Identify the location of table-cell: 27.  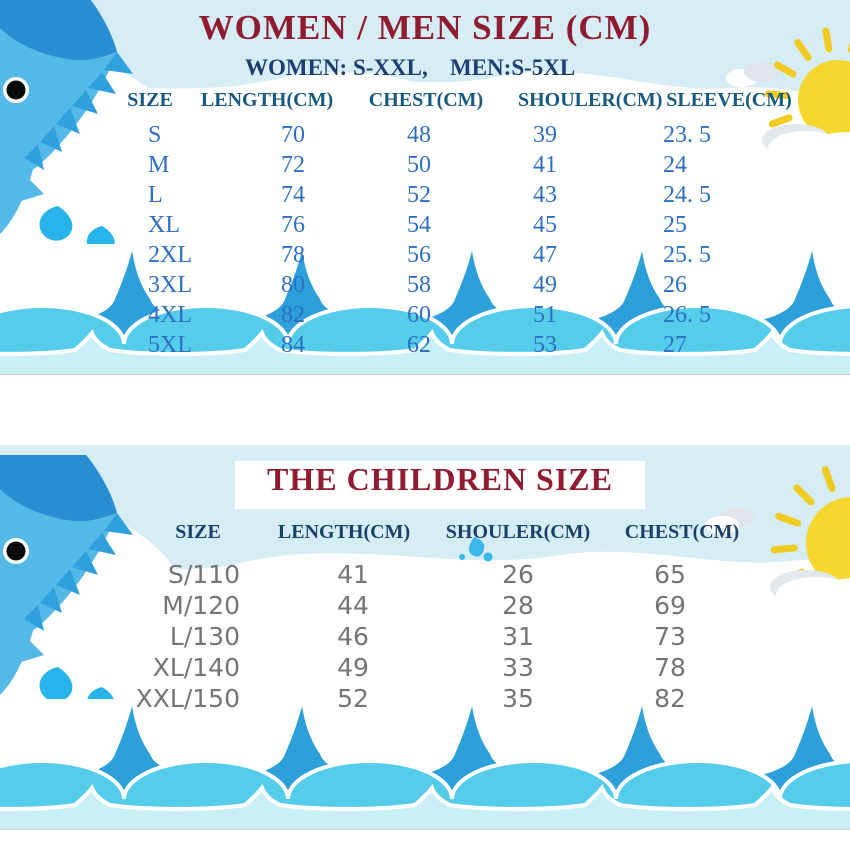
(675, 345).